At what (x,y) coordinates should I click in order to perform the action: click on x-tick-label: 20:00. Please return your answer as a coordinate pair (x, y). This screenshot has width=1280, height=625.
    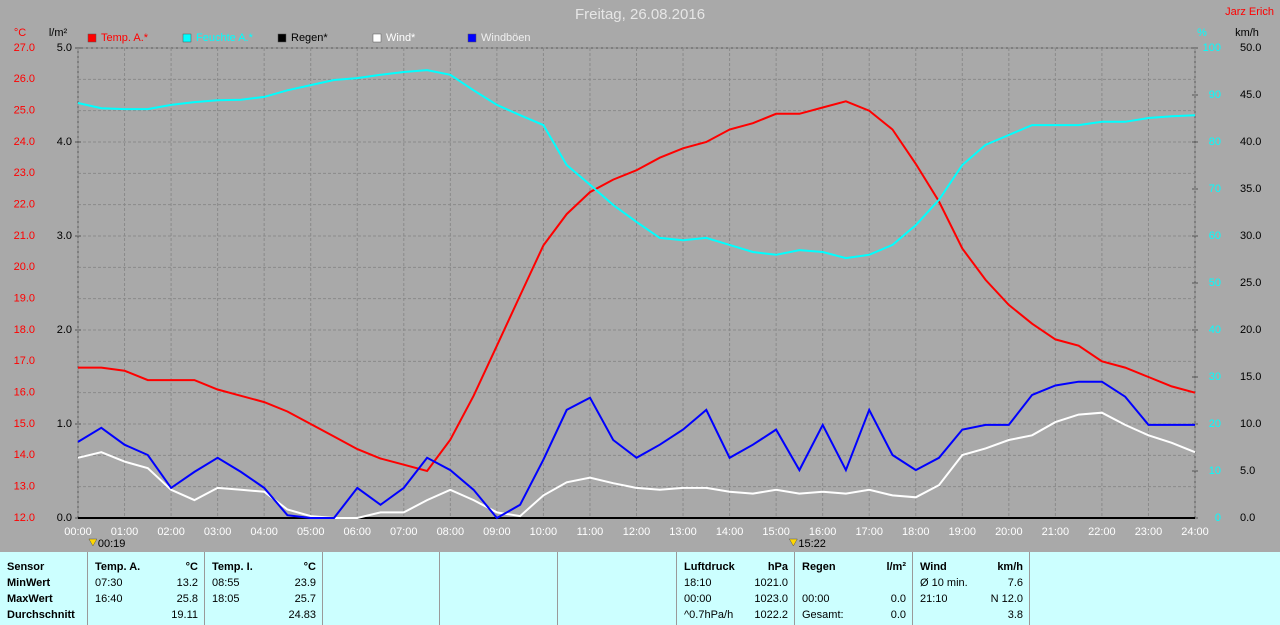
    Looking at the image, I should click on (1009, 532).